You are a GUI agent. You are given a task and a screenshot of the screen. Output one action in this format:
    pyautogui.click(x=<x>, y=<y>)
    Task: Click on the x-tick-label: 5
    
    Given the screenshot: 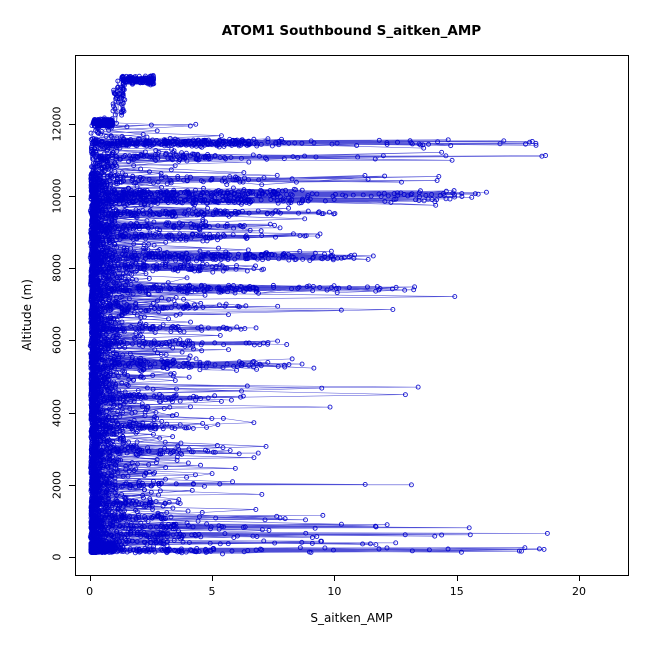 What is the action you would take?
    pyautogui.click(x=212, y=591)
    